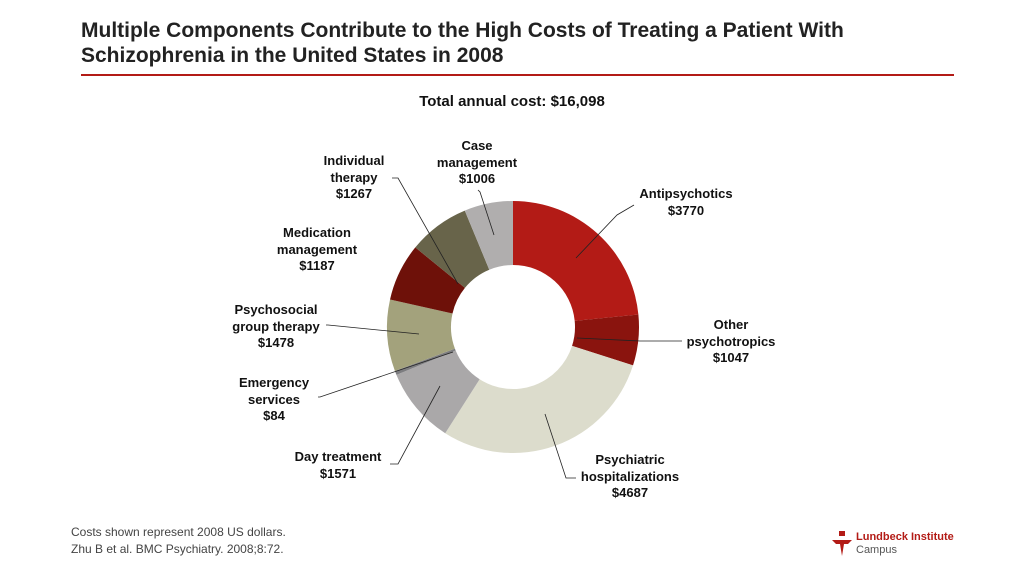  What do you see at coordinates (338, 465) in the screenshot?
I see `label-day-treatment: Day treatment $1571` at bounding box center [338, 465].